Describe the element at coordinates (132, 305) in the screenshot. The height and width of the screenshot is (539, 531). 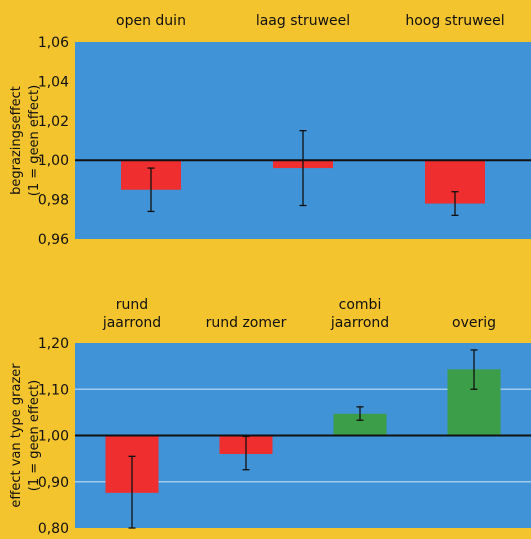
I see `category-label: rund` at that location.